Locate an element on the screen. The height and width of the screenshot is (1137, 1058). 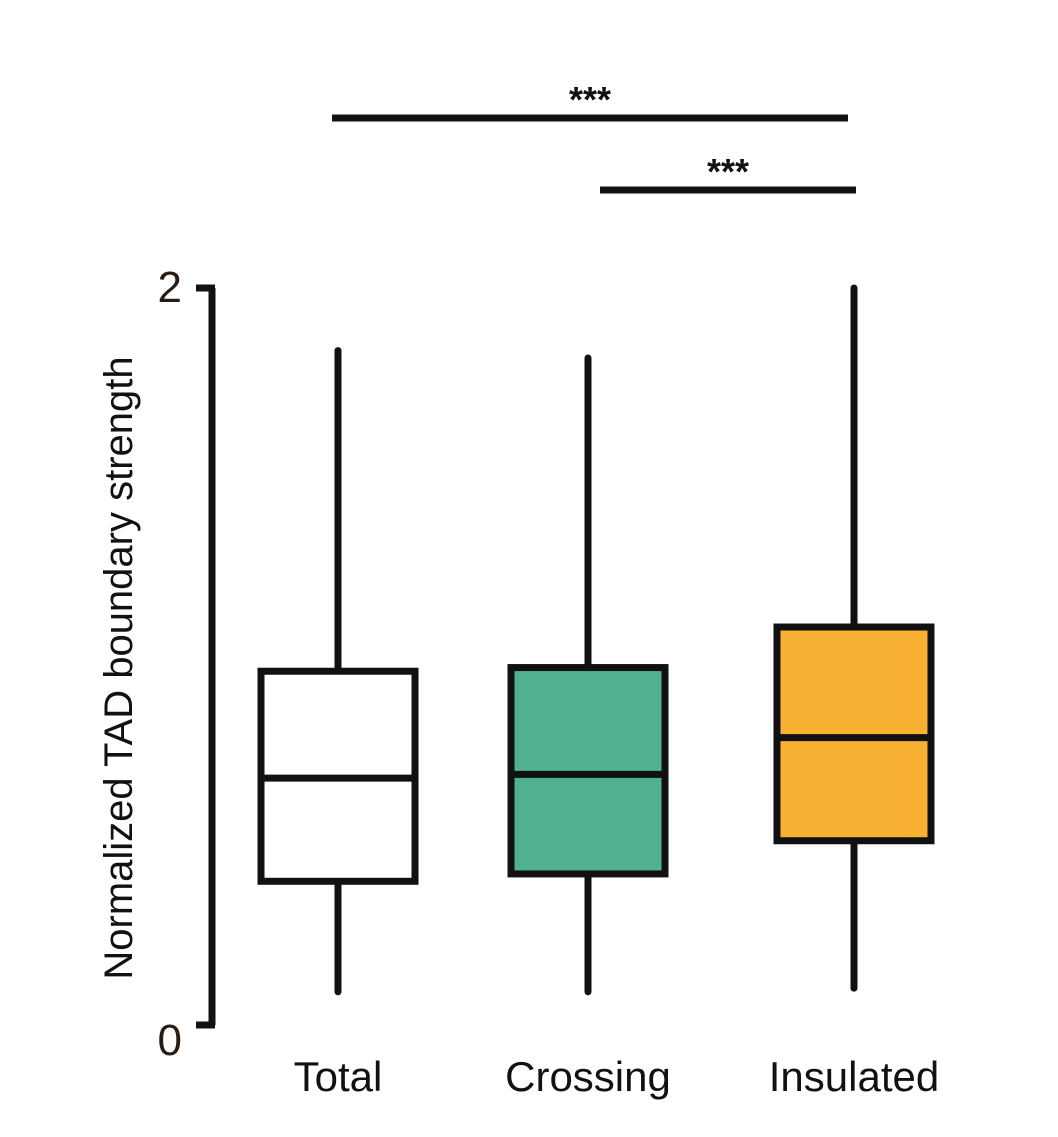
y-tick-label-0: 0 is located at coordinates (170, 1040).